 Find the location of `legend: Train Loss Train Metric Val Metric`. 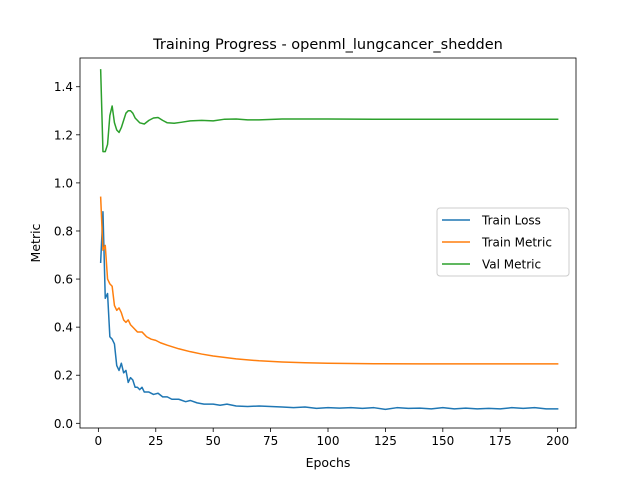

legend: Train Loss Train Metric Val Metric is located at coordinates (503, 242).